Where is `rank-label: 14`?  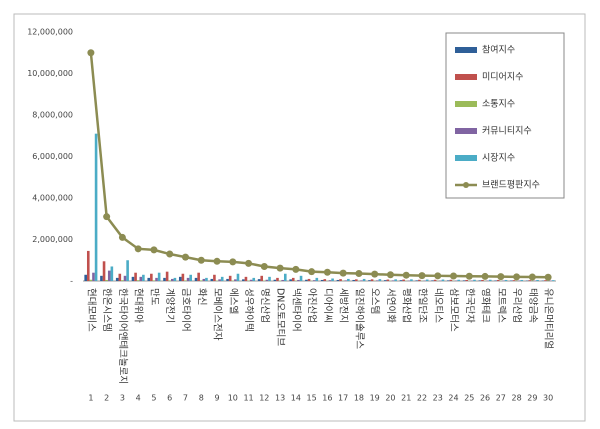
rank-label: 14 is located at coordinates (296, 398).